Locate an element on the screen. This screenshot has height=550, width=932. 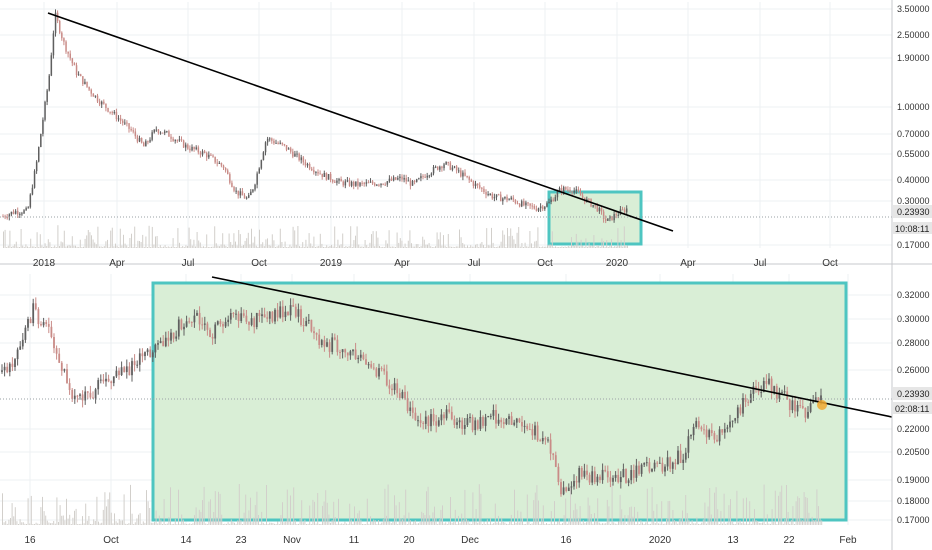
top-y-tick-label: 3.50000 is located at coordinates (913, 9).